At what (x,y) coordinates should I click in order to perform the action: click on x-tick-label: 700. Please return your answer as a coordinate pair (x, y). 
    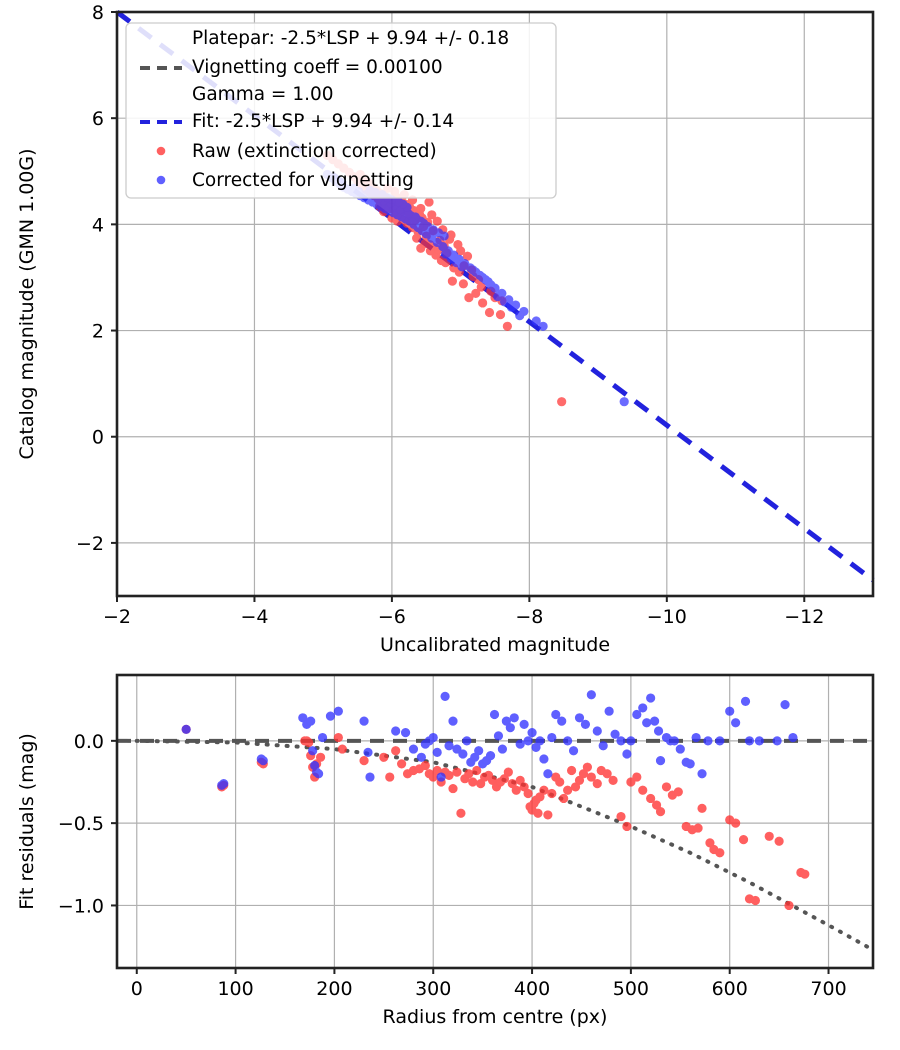
    Looking at the image, I should click on (828, 989).